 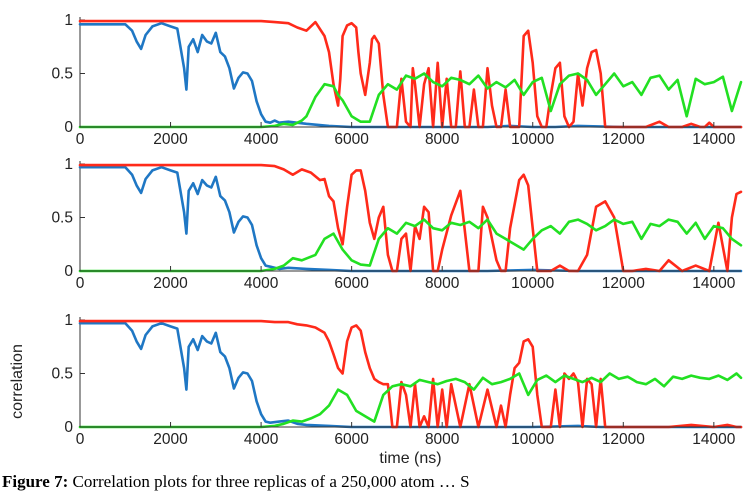 I want to click on y-axis-label: correlation, so click(x=17, y=381).